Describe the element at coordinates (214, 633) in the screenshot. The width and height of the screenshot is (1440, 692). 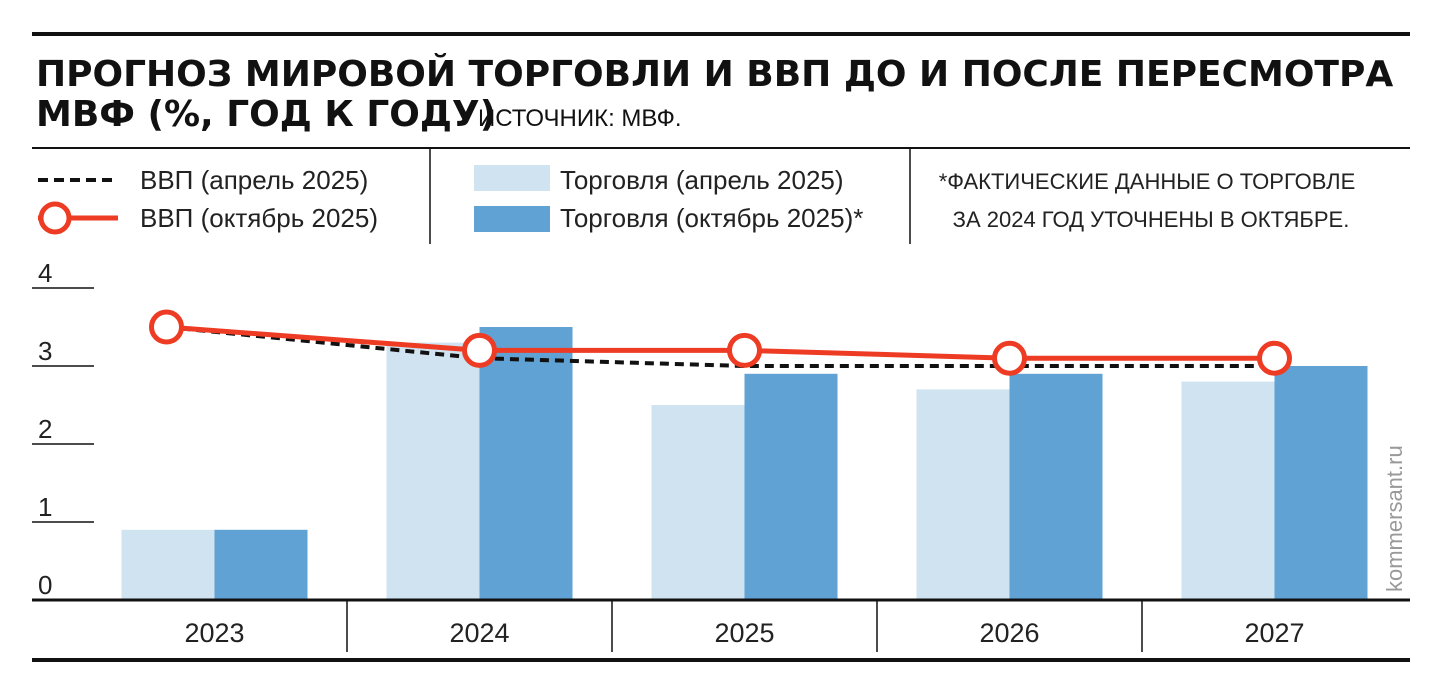
I see `x-tick-label: 2023` at that location.